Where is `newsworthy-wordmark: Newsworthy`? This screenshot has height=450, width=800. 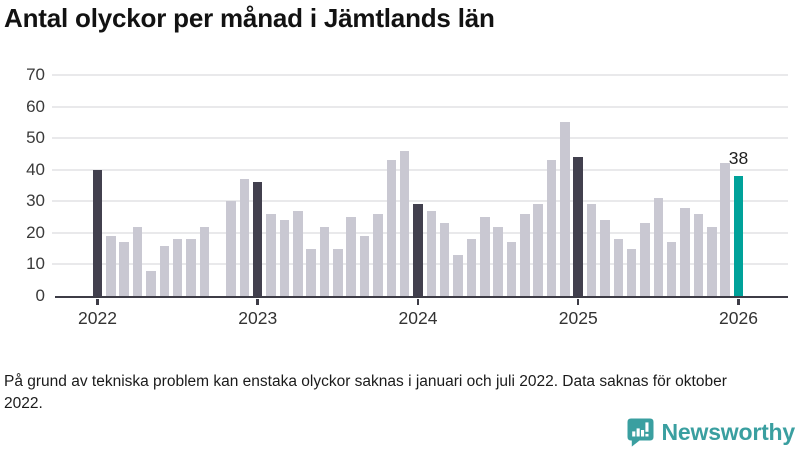
newsworthy-wordmark: Newsworthy is located at coordinates (728, 432).